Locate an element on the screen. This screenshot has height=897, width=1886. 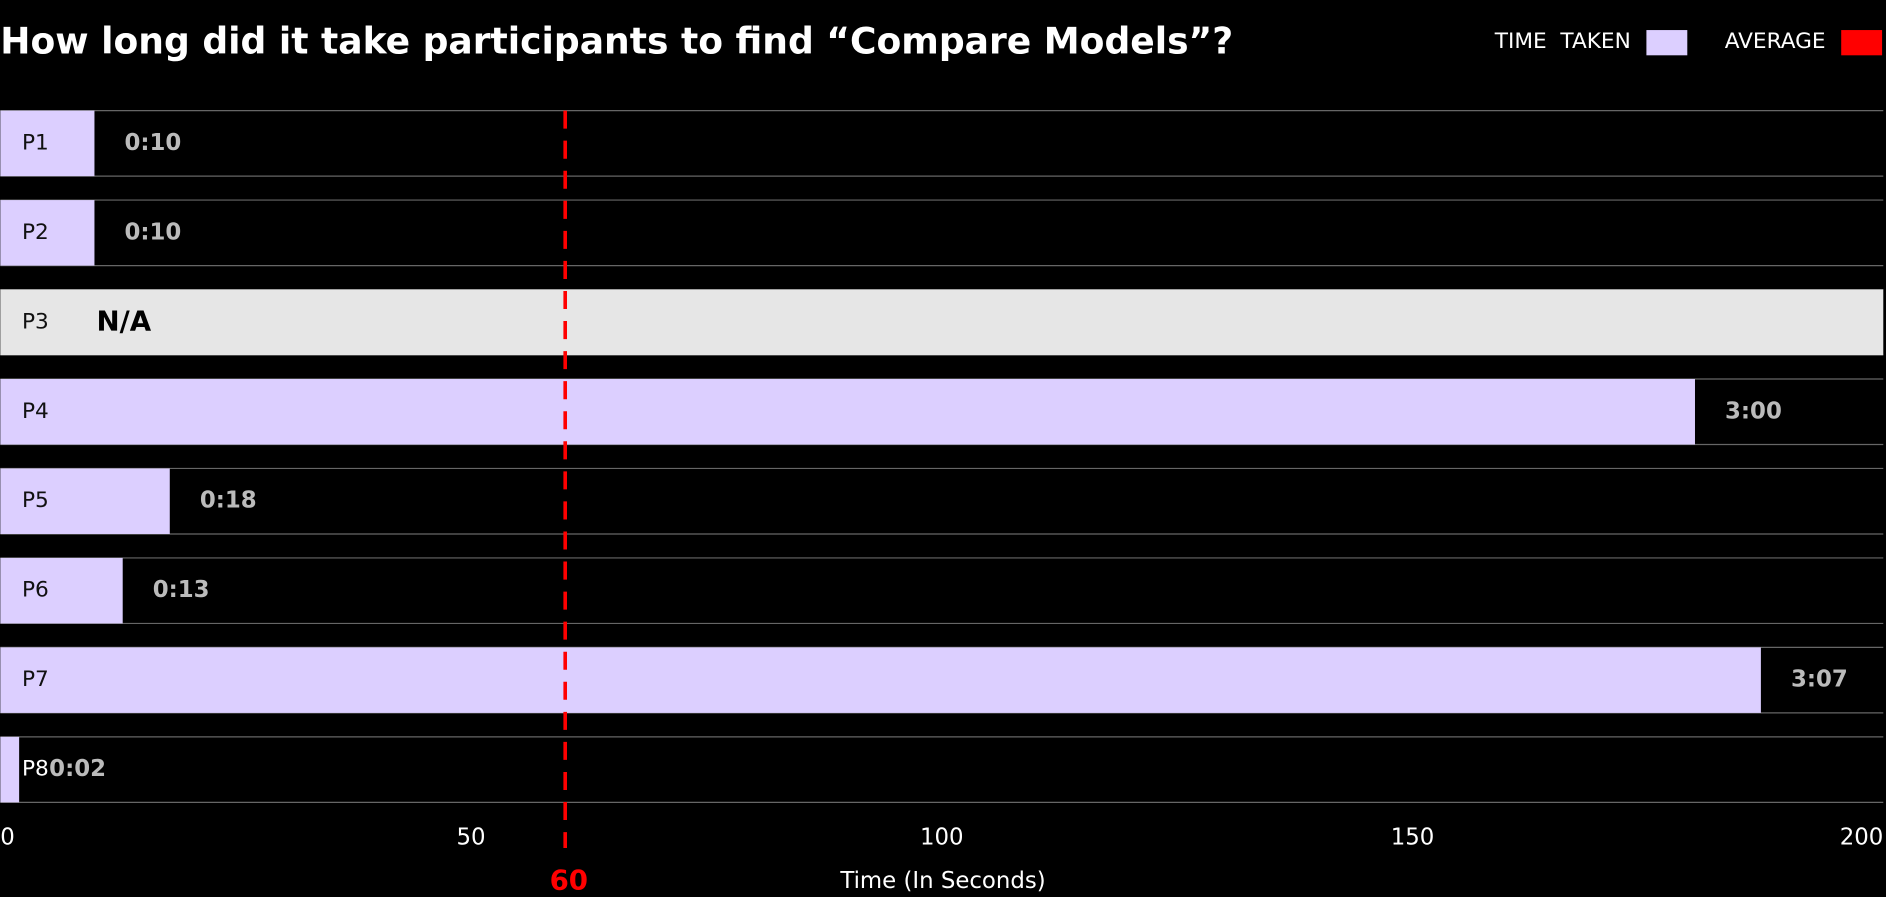
x-tick-label: 200 is located at coordinates (1862, 838).